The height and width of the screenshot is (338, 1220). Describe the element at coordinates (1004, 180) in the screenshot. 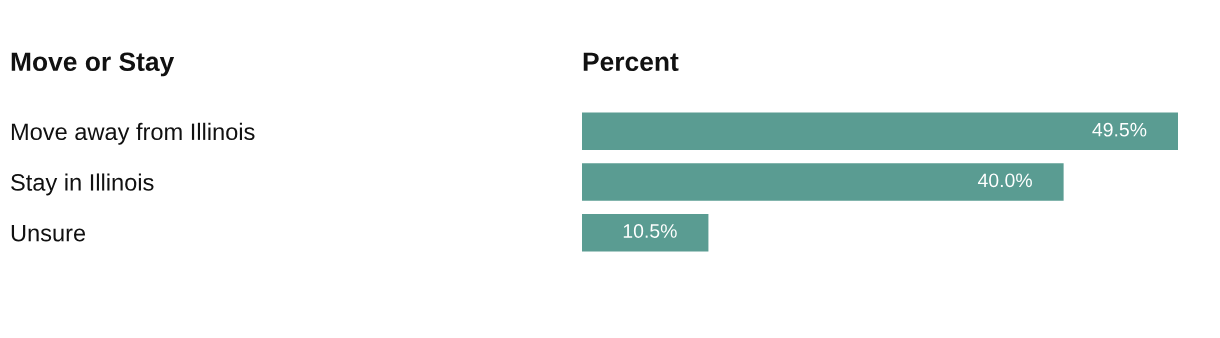

I see `data-label: 40.0%` at that location.